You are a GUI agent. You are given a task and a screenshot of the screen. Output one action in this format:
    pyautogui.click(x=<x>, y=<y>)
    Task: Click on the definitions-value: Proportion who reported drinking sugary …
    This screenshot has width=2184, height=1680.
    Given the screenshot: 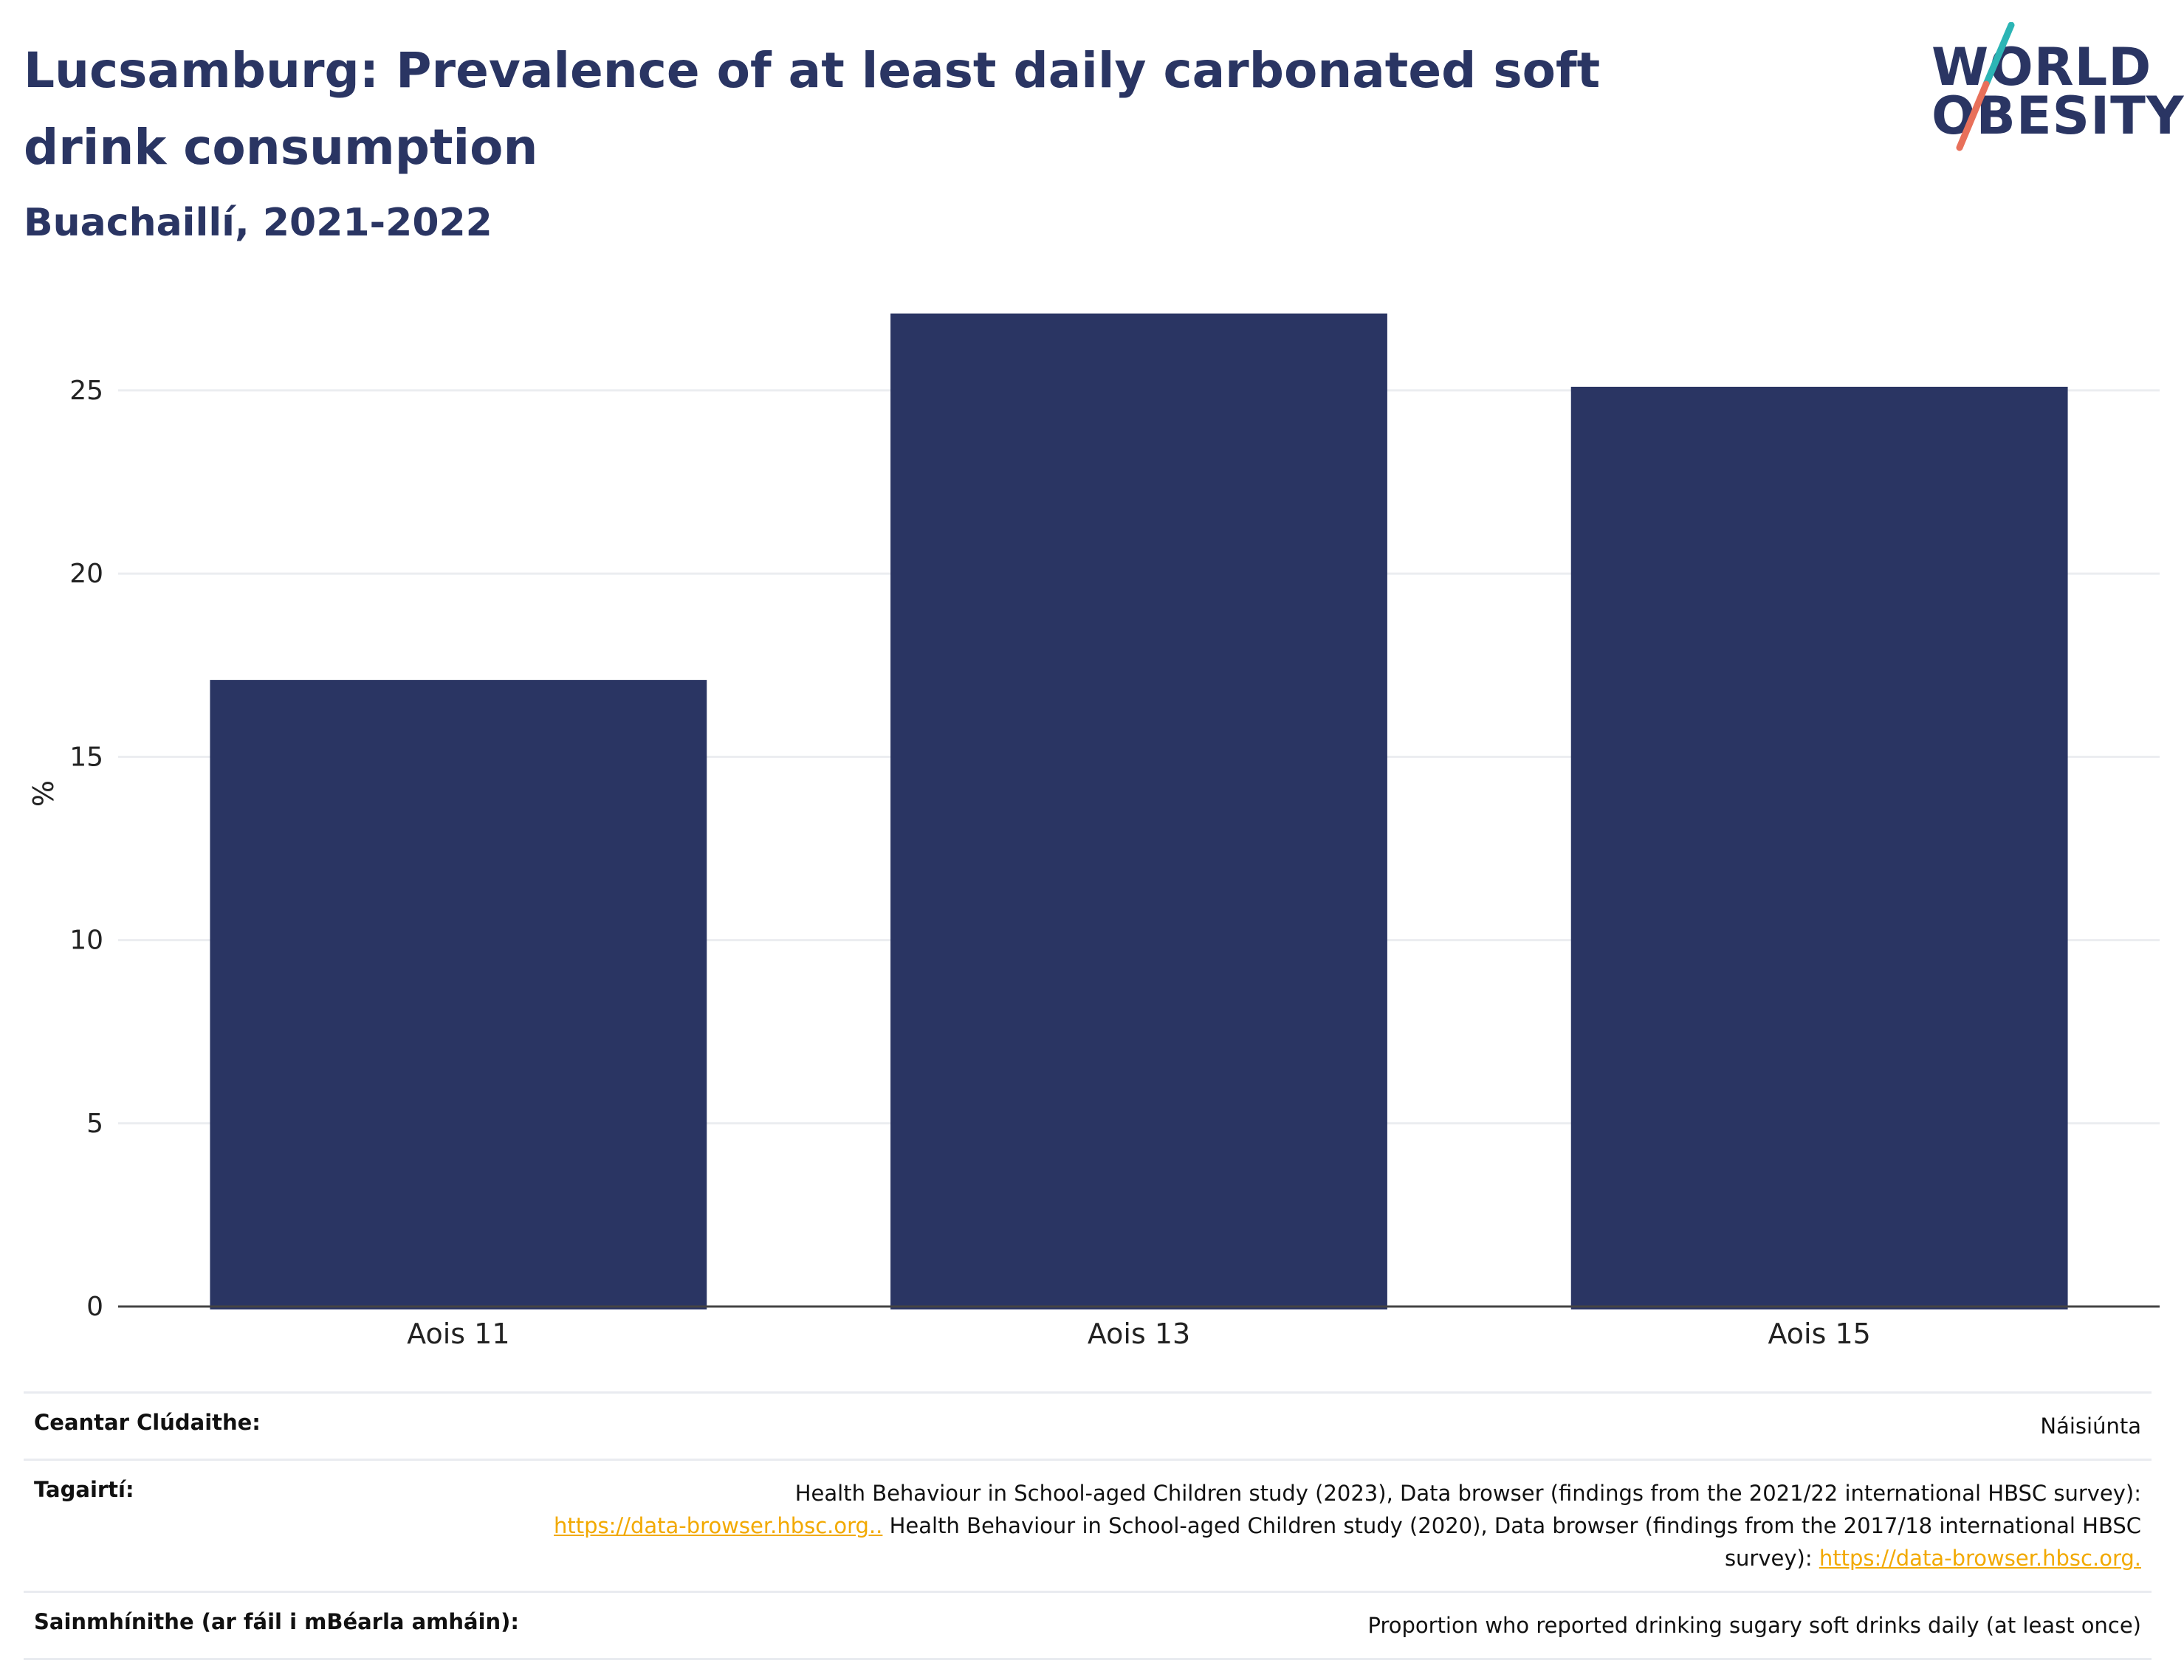 What is the action you would take?
    pyautogui.click(x=1754, y=1626)
    